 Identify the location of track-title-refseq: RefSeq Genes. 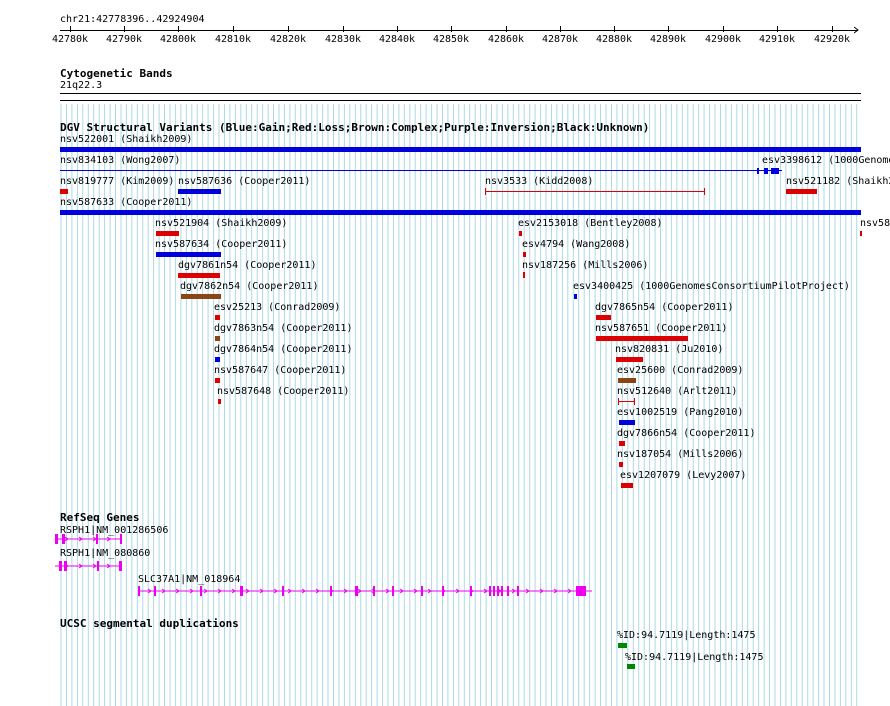
(100, 517).